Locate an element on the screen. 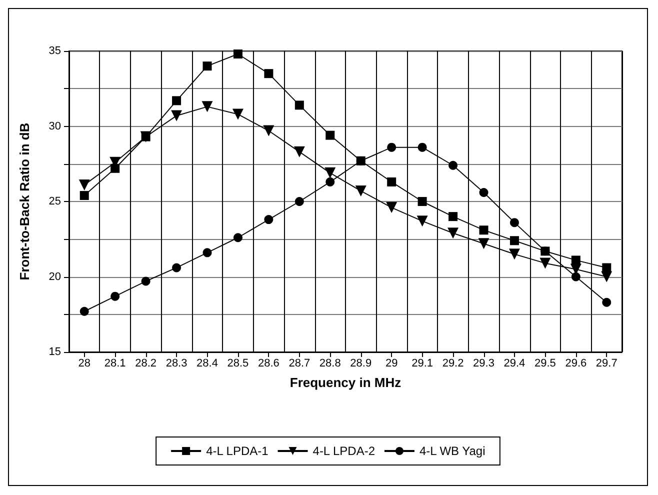  x-tick-label: 29.3 is located at coordinates (483, 364).